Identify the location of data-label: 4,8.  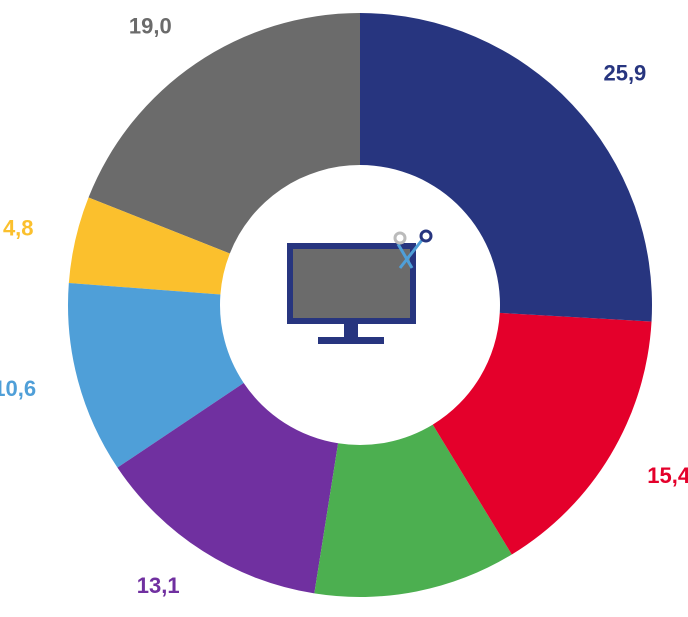
(18, 228).